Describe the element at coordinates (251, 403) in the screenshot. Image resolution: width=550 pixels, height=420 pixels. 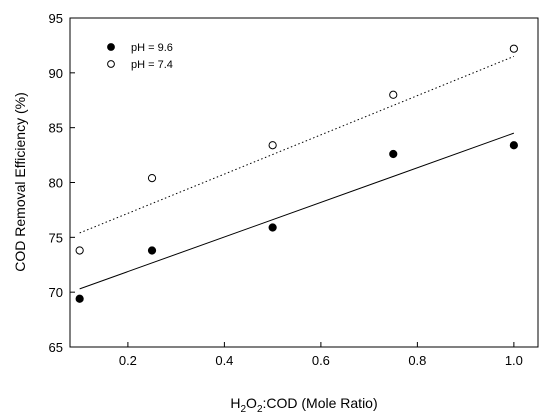
I see `x-axis-title-part: O` at that location.